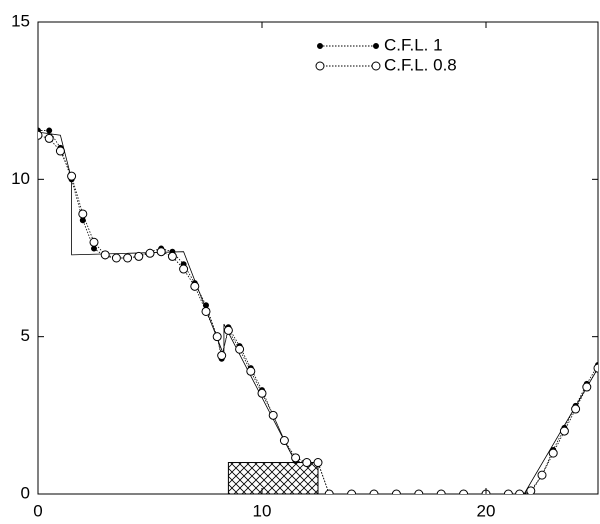 This screenshot has width=600, height=524. Describe the element at coordinates (25, 335) in the screenshot. I see `y-tick-label: 5` at that location.